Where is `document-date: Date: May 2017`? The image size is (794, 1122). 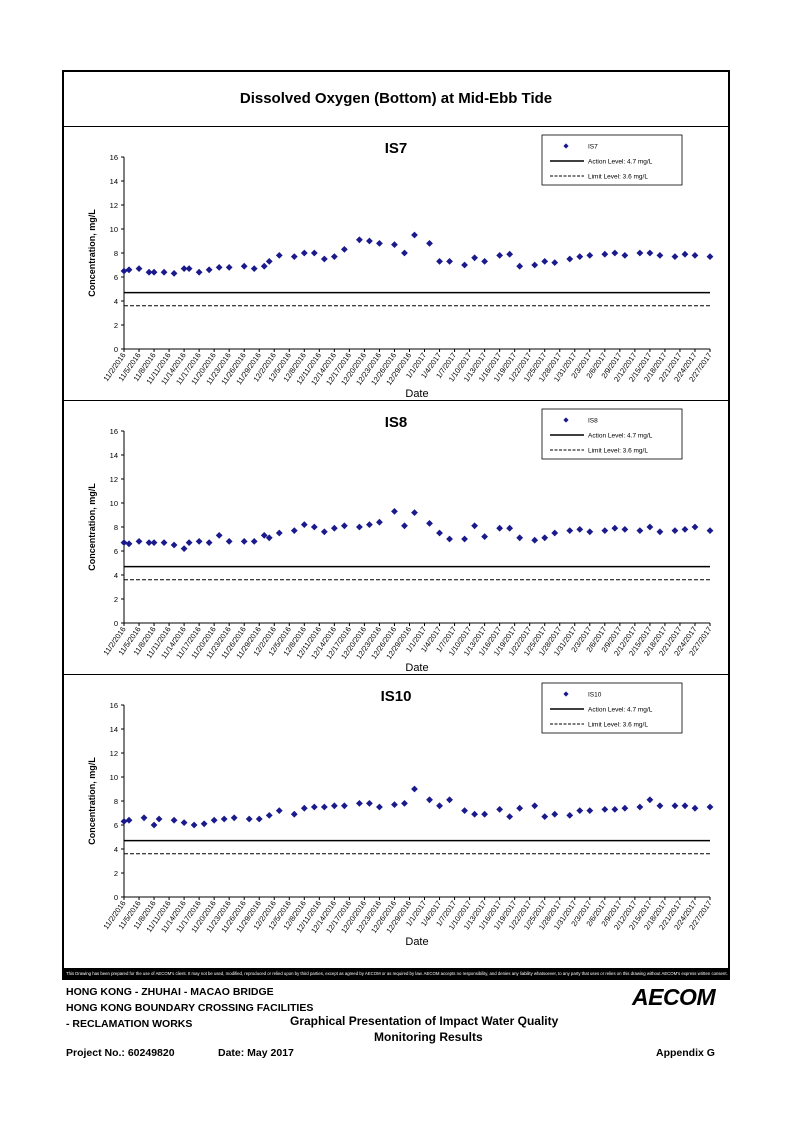 document-date: Date: May 2017 is located at coordinates (256, 1053).